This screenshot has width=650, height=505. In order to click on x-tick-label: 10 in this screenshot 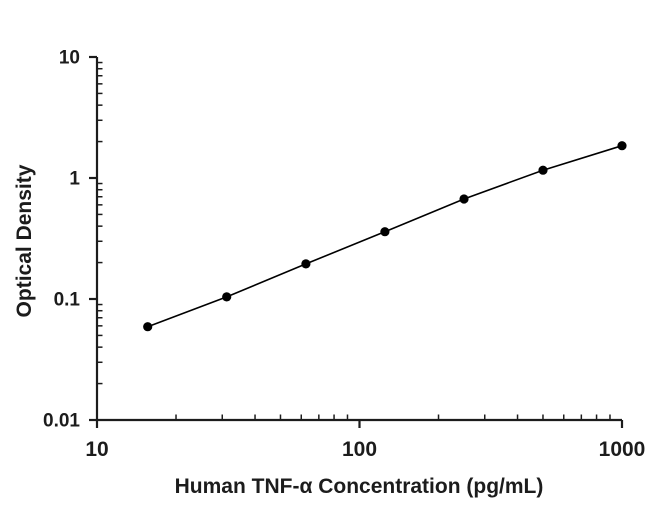, I will do `click(96, 449)`.